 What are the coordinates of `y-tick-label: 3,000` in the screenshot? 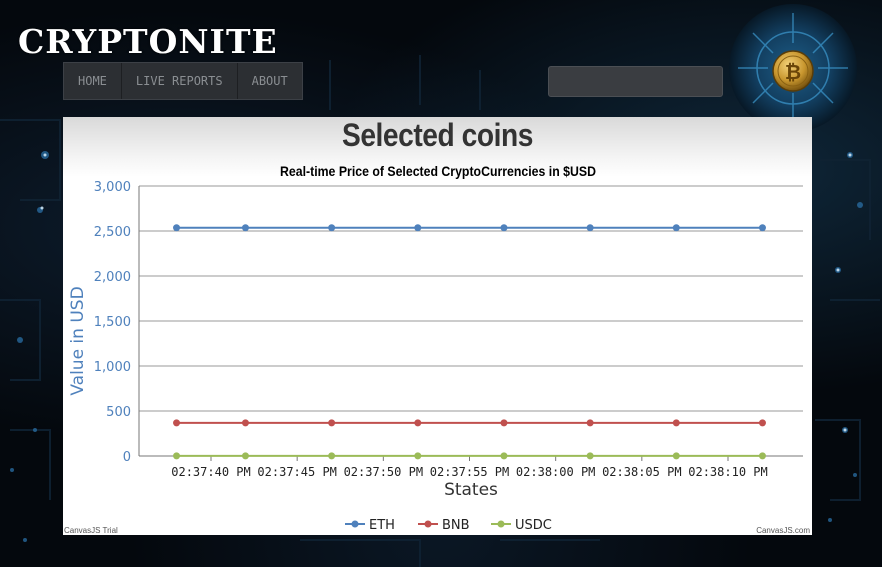 It's located at (112, 187).